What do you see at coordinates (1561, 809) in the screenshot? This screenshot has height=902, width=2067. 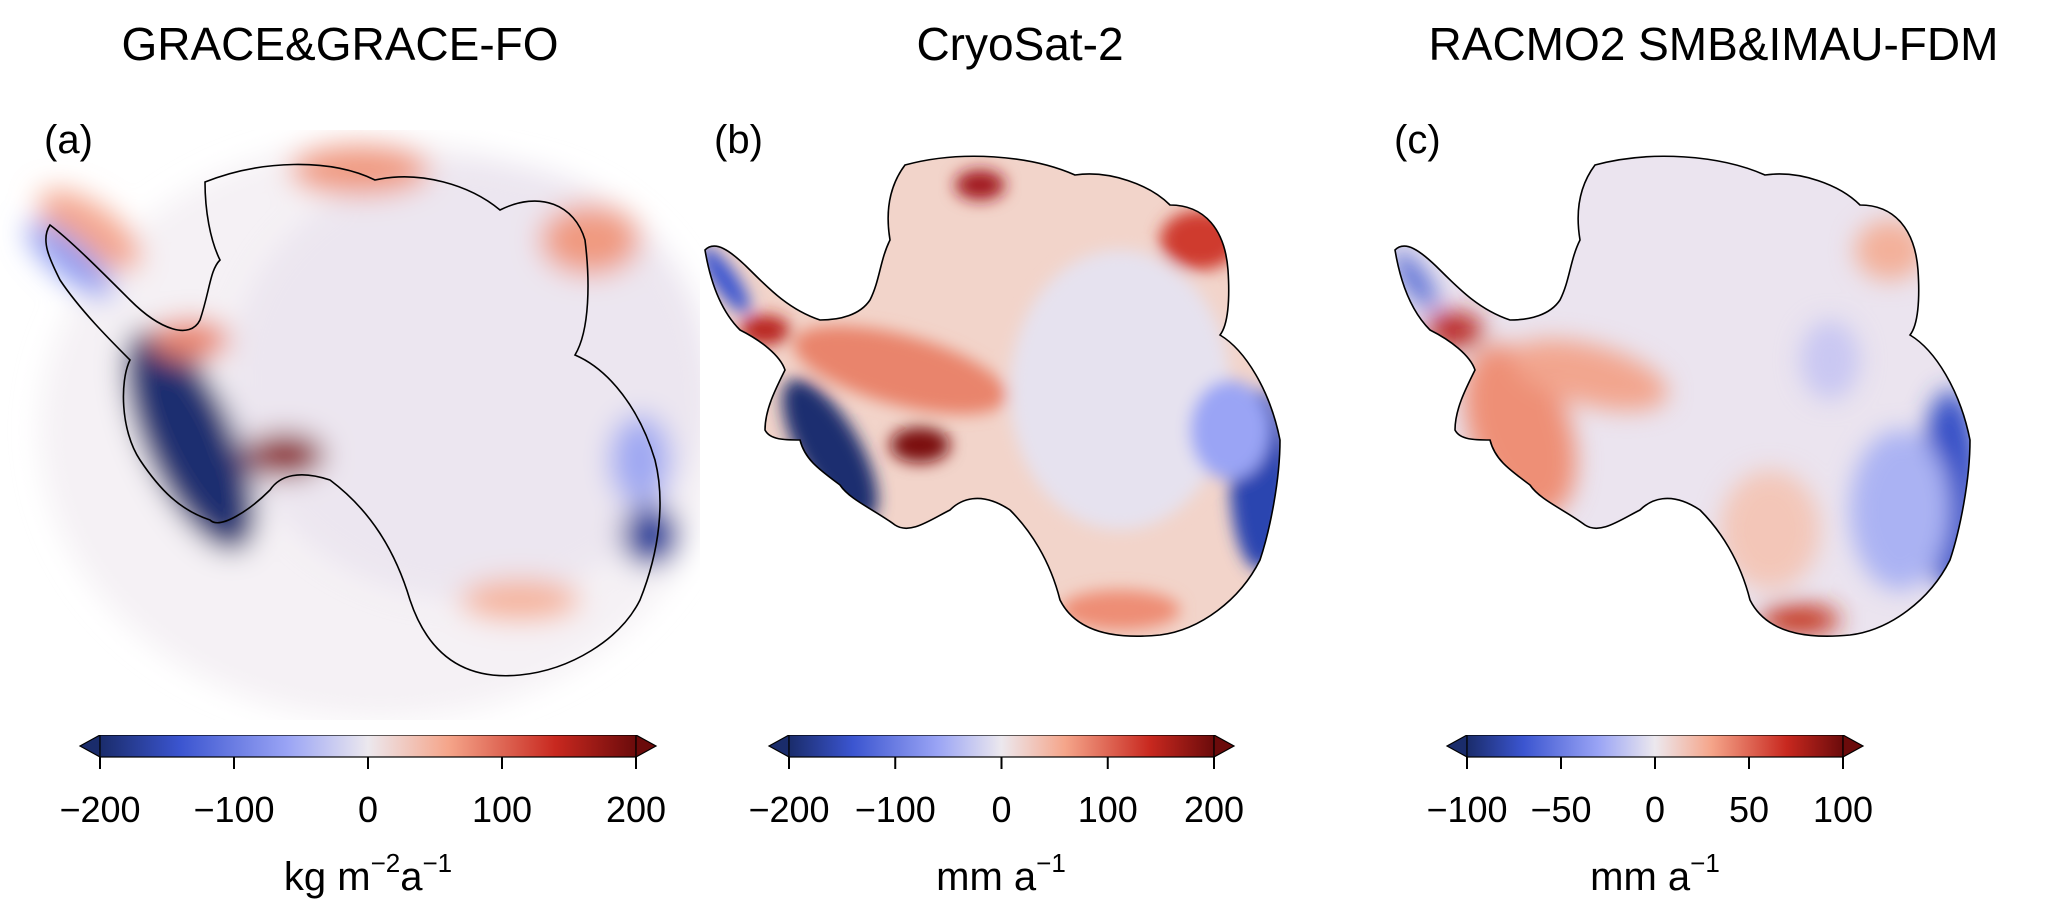 I see `colorbar-tick-label: −50` at bounding box center [1561, 809].